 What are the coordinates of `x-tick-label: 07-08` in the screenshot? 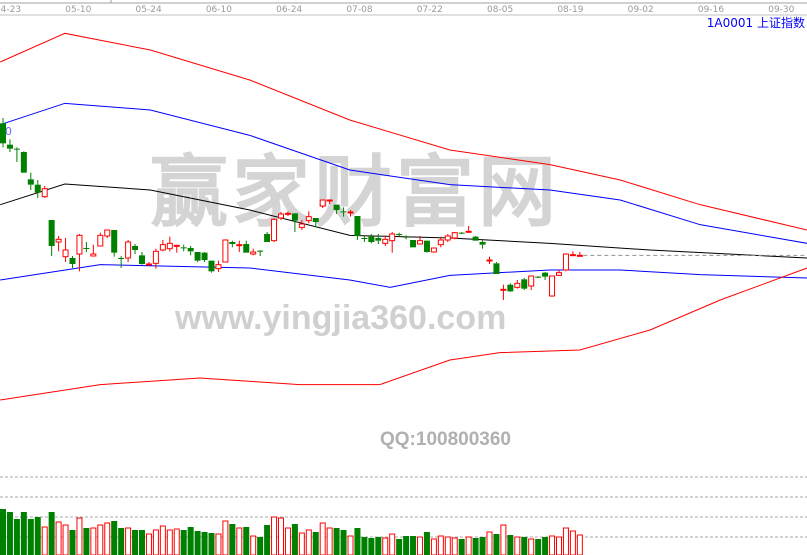 It's located at (359, 10).